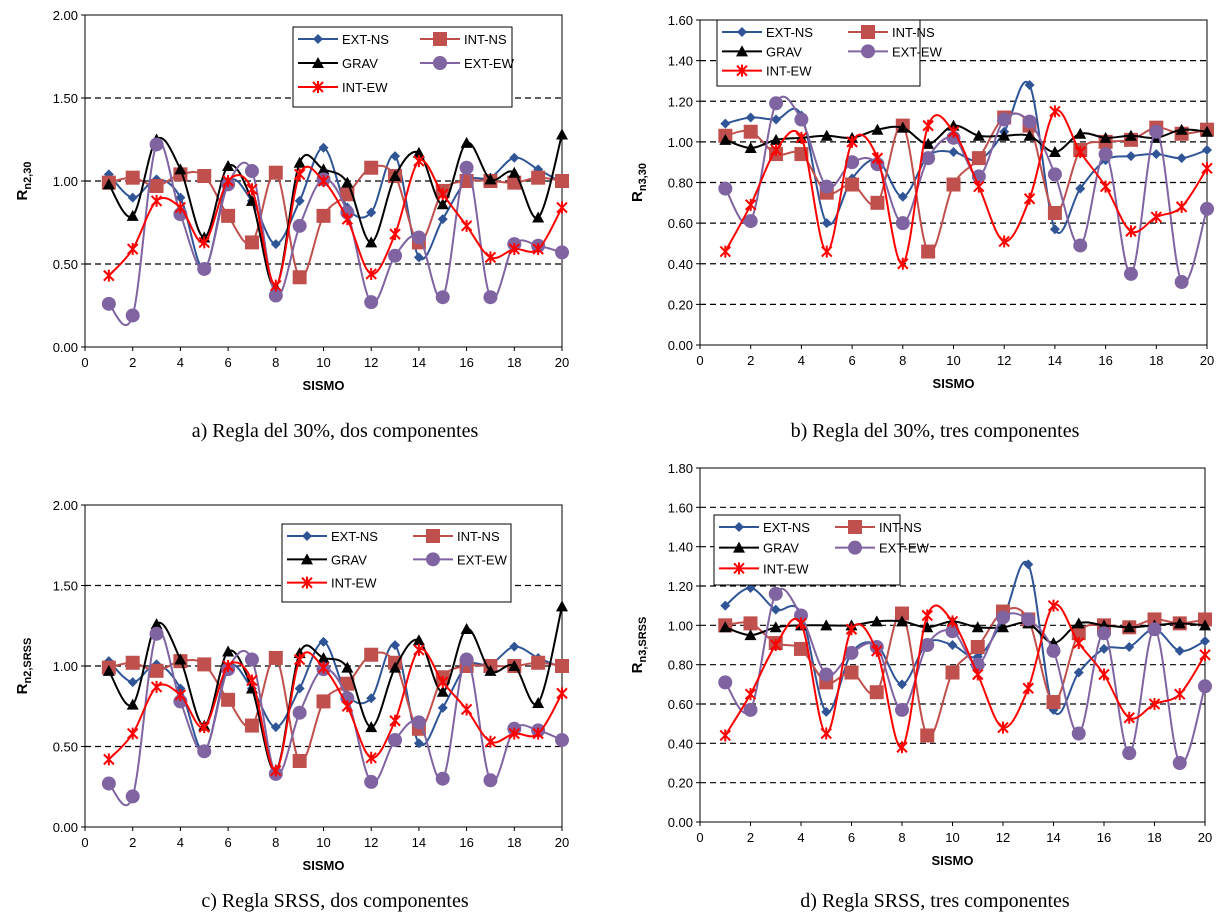  What do you see at coordinates (22, 194) in the screenshot?
I see `y-axis-label-main: R` at bounding box center [22, 194].